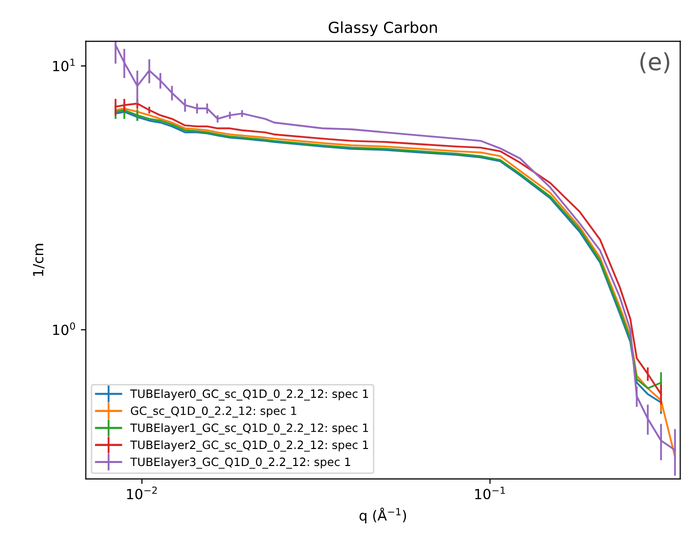  I want to click on legend-label: GC_sc_Q1D_0_2.2_12: spec 1, so click(213, 412).